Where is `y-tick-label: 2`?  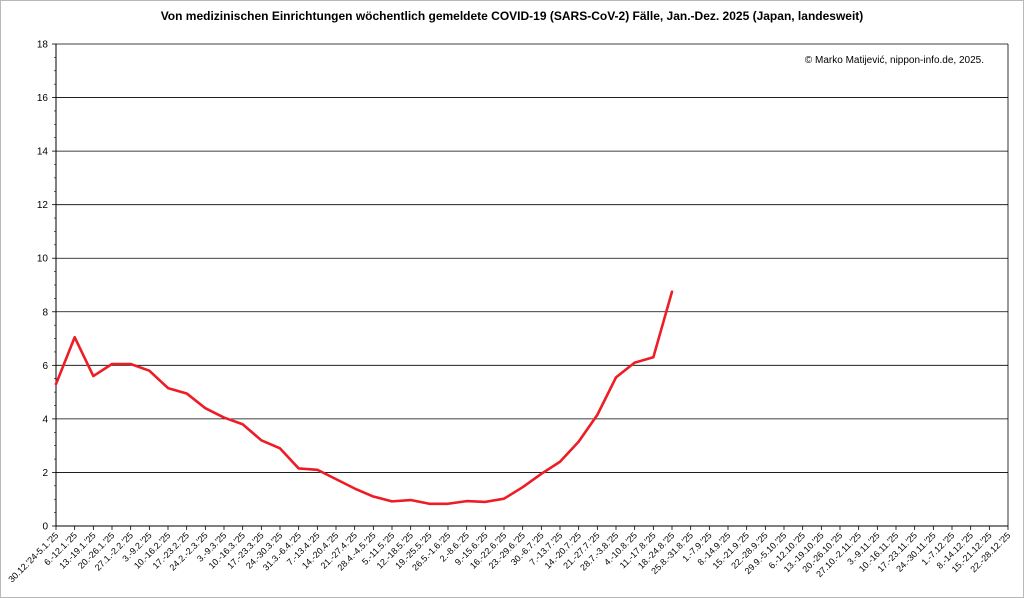
y-tick-label: 2 is located at coordinates (45, 473).